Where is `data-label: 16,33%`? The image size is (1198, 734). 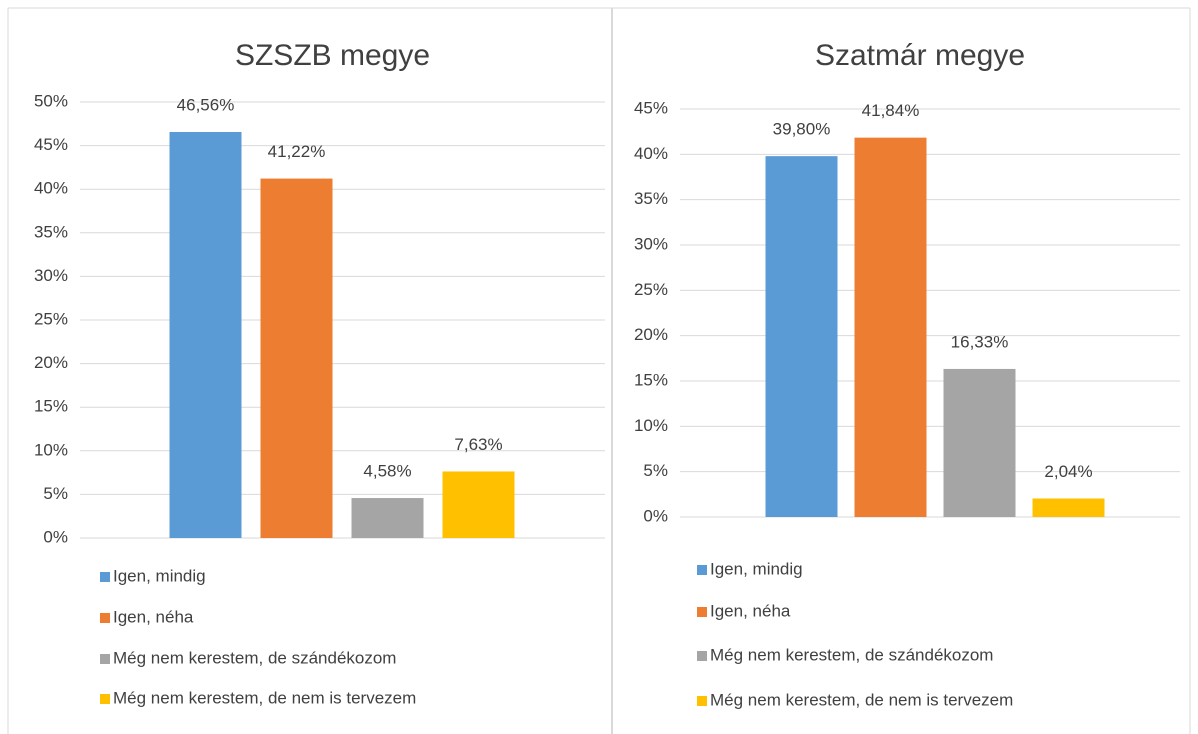 data-label: 16,33% is located at coordinates (980, 341).